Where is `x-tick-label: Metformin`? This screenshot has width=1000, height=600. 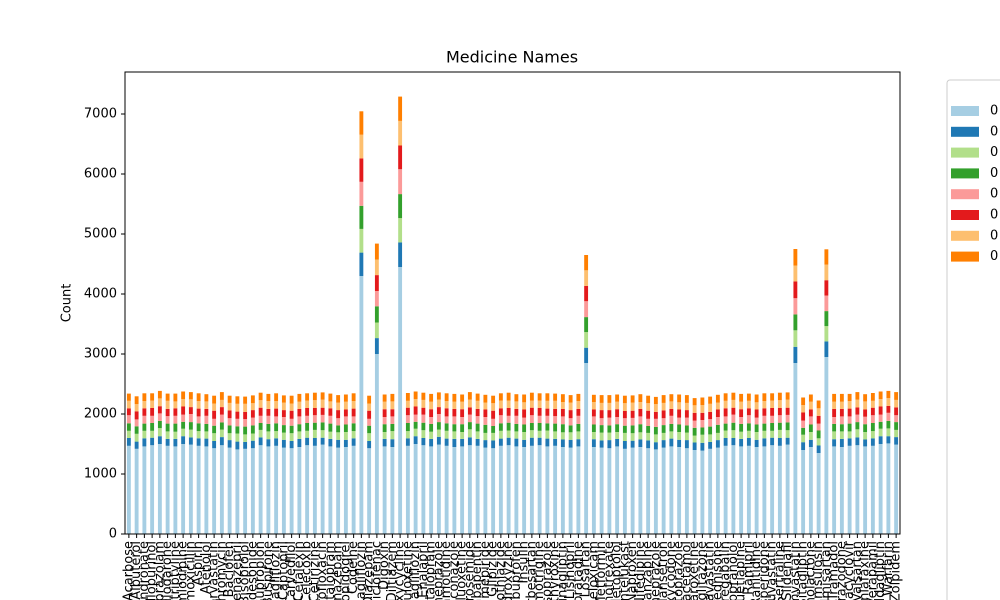 x-tick-label: Metformin is located at coordinates (601, 570).